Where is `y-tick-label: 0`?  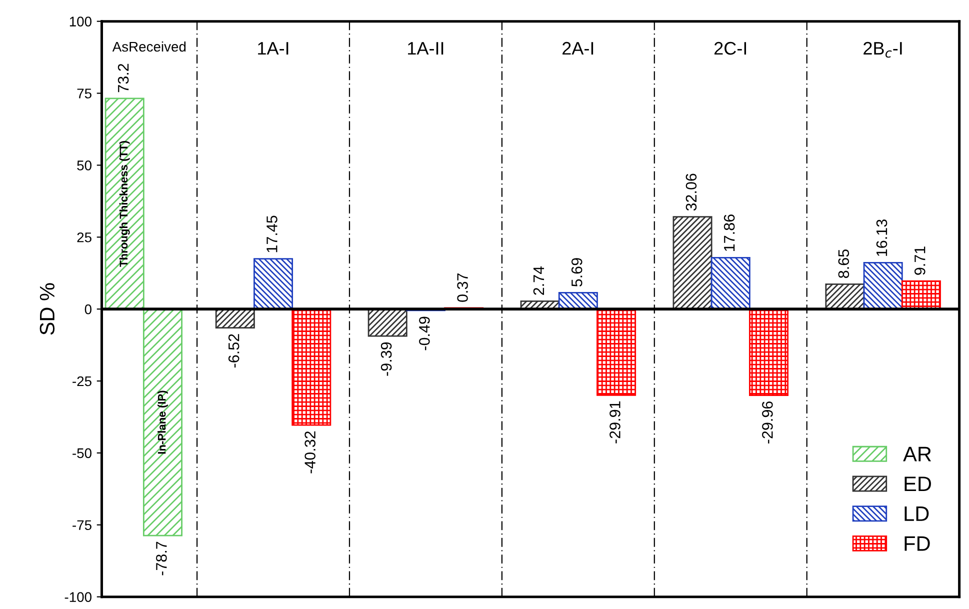
y-tick-label: 0 is located at coordinates (88, 309).